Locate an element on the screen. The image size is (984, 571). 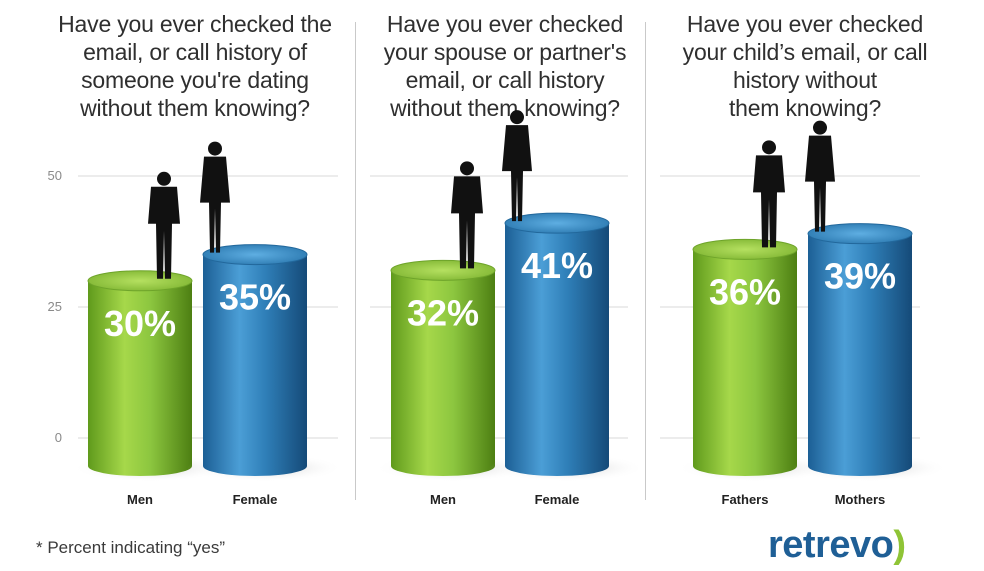
bar-value-label: 32% is located at coordinates (443, 312).